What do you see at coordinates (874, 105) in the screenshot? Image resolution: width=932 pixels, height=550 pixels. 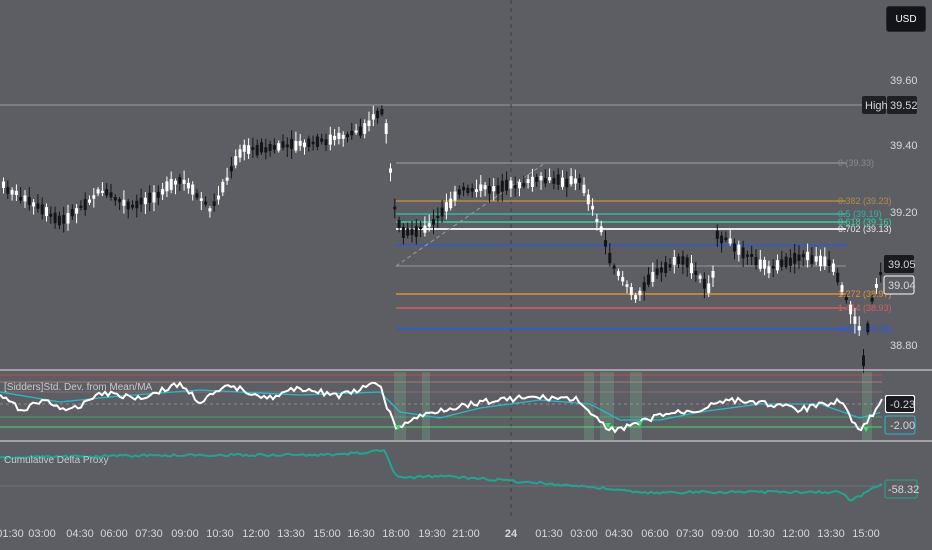 I see `high-label-bg` at bounding box center [874, 105].